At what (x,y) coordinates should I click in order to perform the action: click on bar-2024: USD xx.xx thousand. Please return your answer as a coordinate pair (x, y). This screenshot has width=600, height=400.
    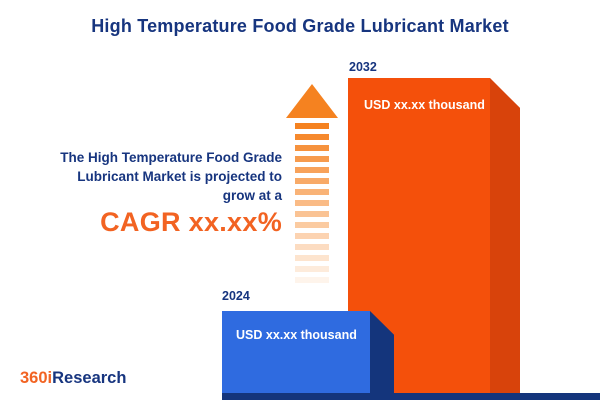
    Looking at the image, I should click on (296, 352).